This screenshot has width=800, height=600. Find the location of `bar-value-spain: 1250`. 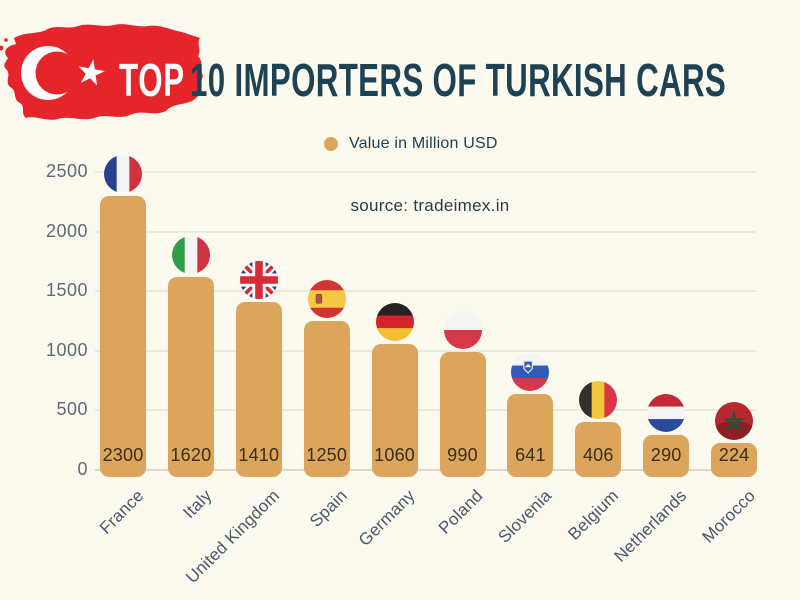

bar-value-spain: 1250 is located at coordinates (327, 455).